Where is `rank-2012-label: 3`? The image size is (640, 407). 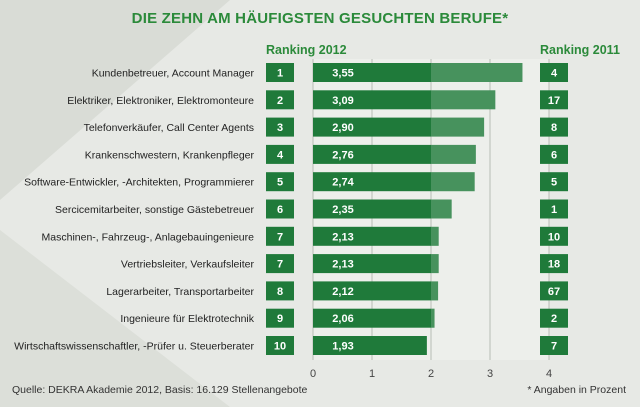
rank-2012-label: 3 is located at coordinates (280, 128).